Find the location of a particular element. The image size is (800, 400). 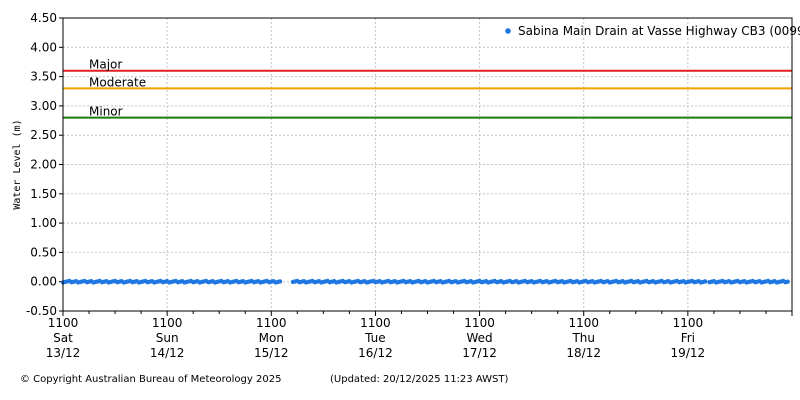

threshold-label-minor: Minor is located at coordinates (106, 112).